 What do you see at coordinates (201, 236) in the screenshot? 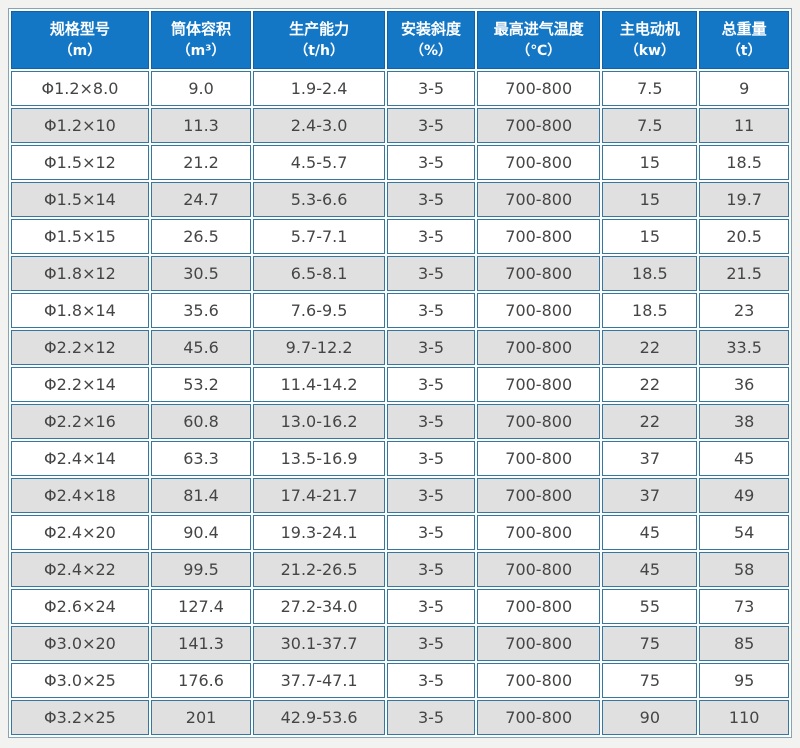
I see `table-cell: 26.5` at bounding box center [201, 236].